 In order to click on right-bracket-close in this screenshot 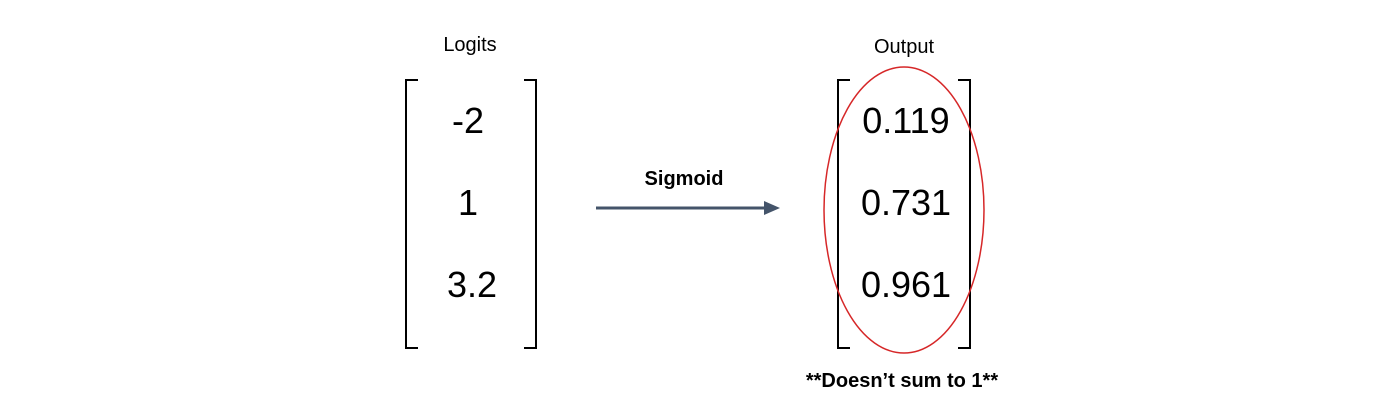, I will do `click(964, 214)`.